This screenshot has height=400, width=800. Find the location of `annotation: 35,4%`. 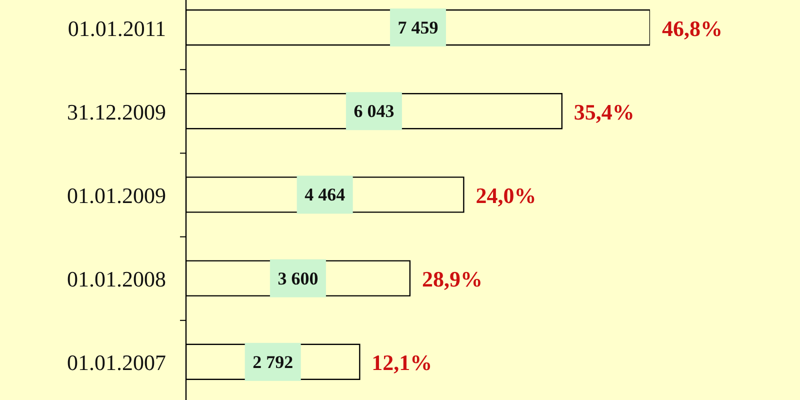

annotation: 35,4% is located at coordinates (604, 111).